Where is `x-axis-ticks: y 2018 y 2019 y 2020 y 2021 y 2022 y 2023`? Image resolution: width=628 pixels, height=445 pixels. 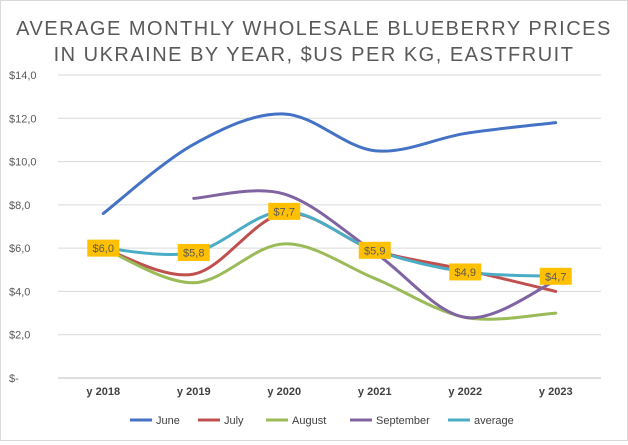 x-axis-ticks: y 2018 y 2019 y 2020 y 2021 y 2022 y 2023 is located at coordinates (329, 392).